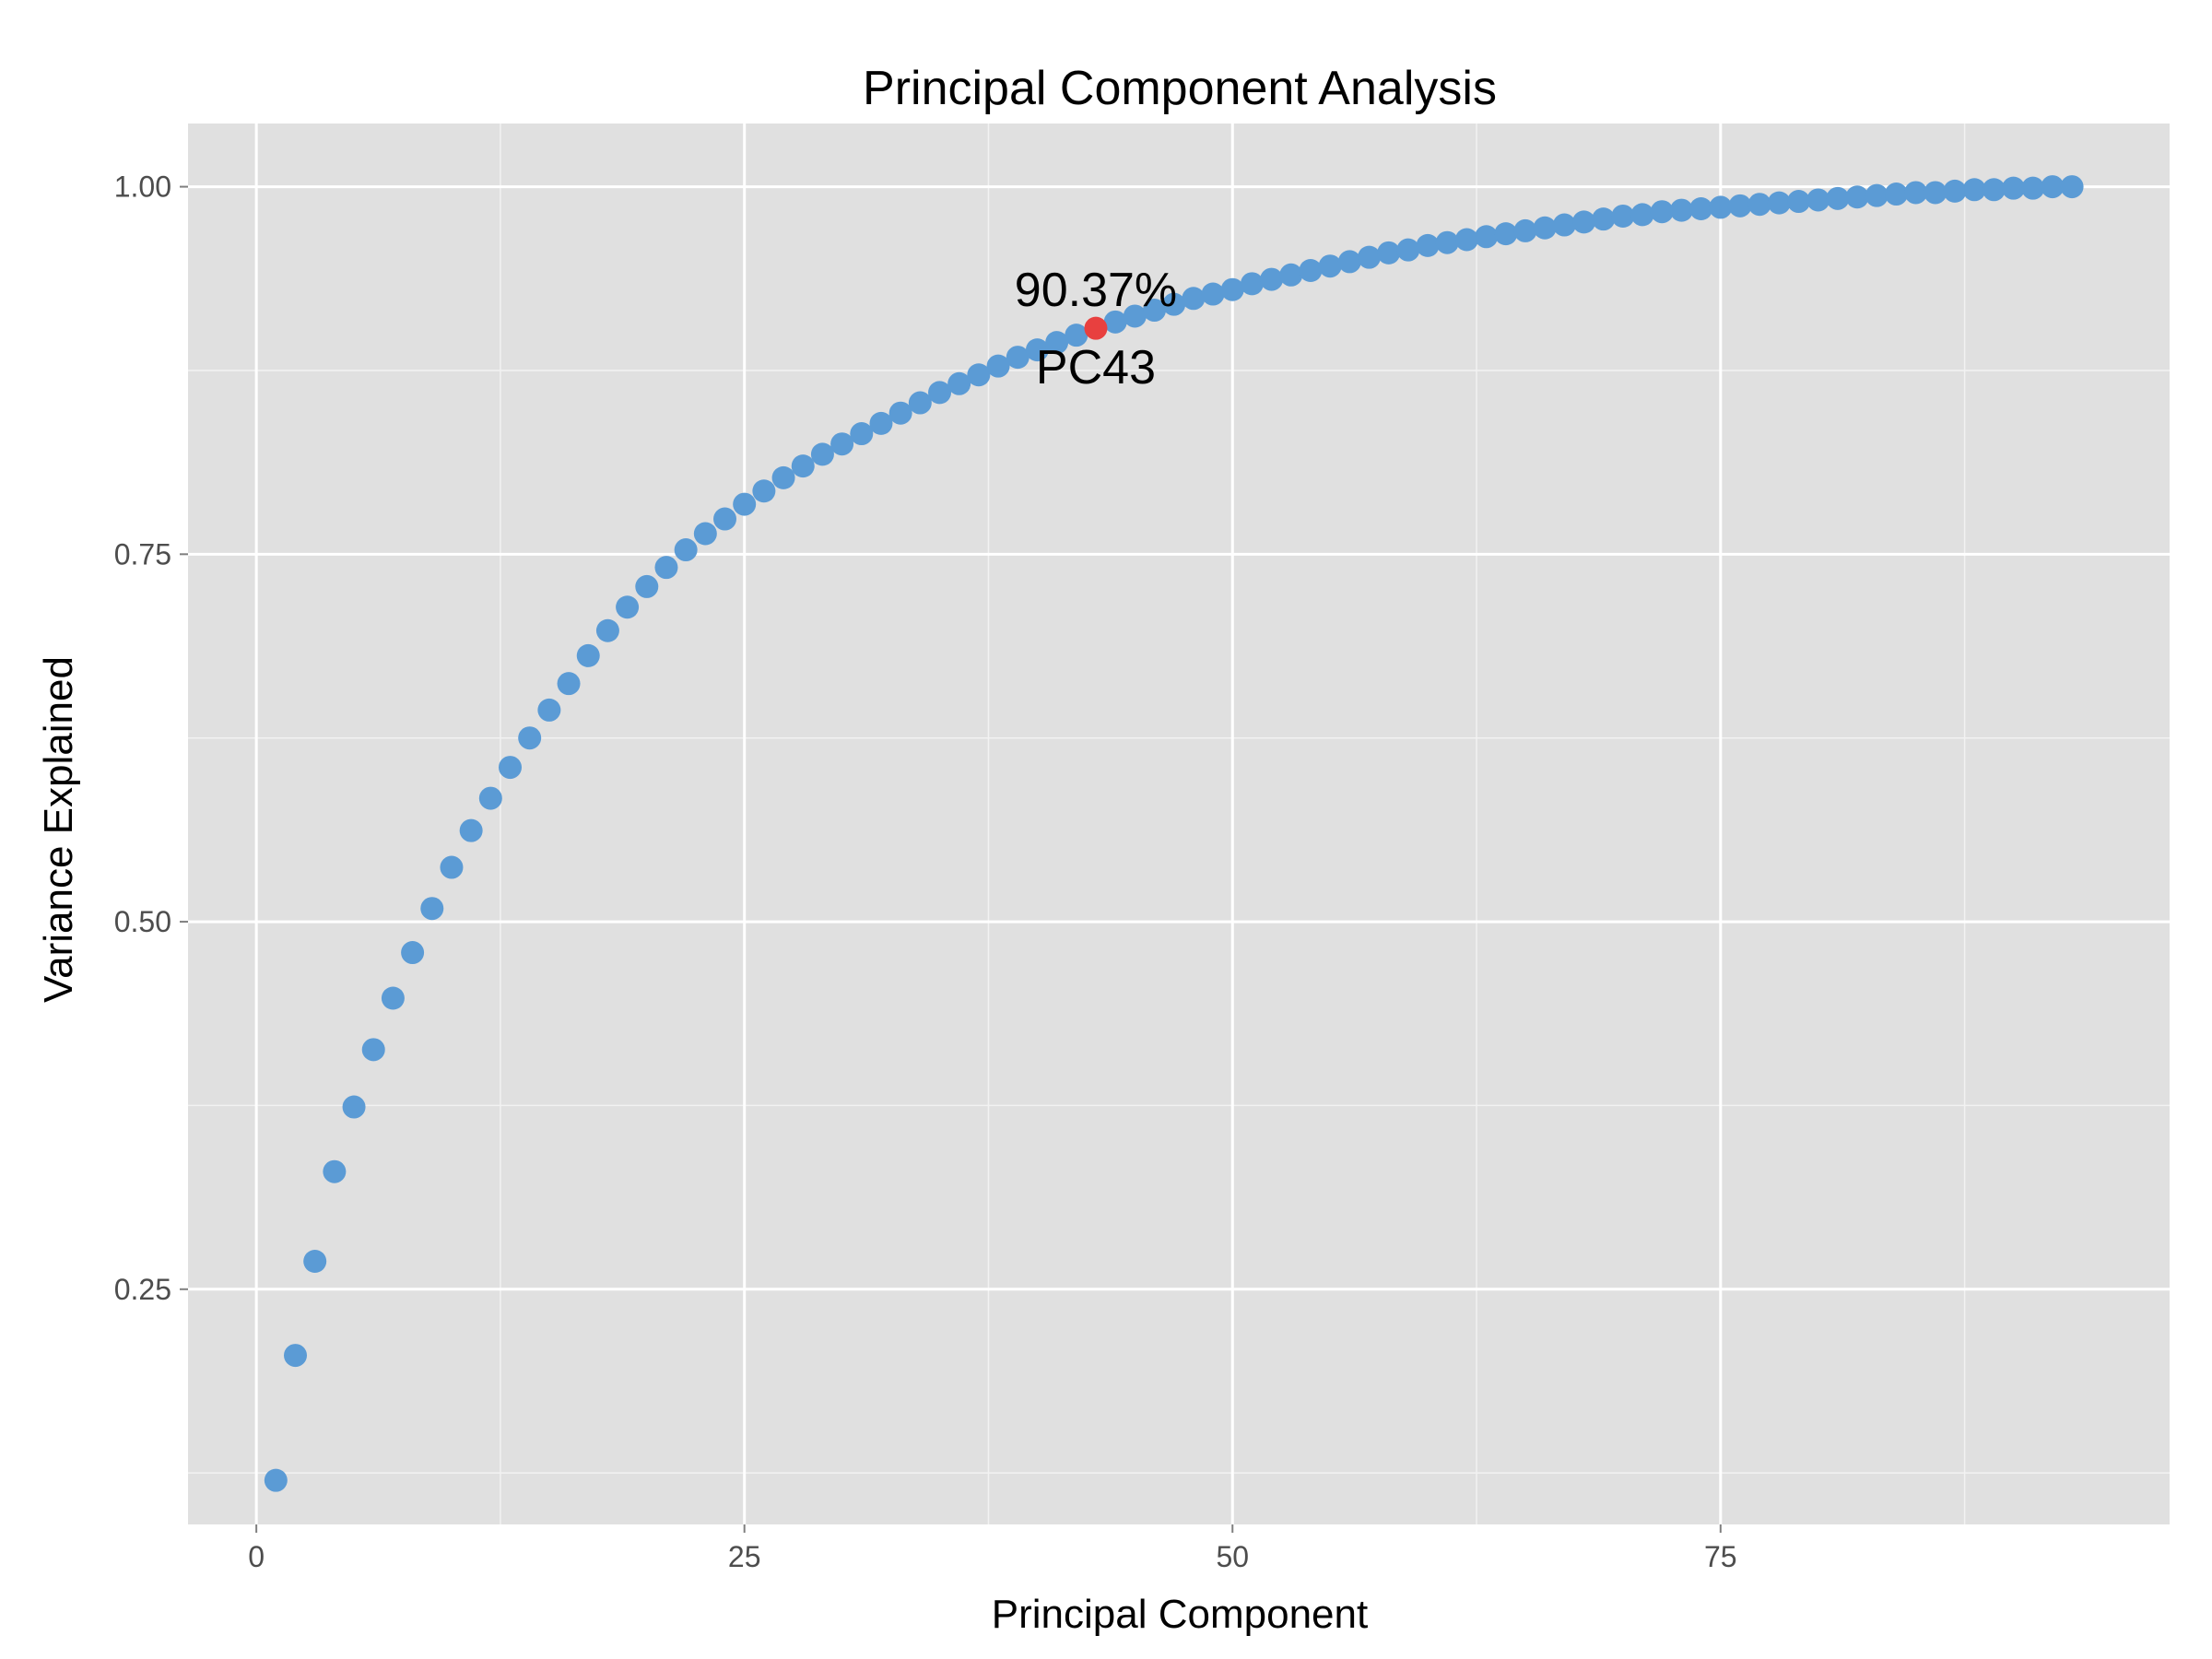 The height and width of the screenshot is (1659, 2212). Describe the element at coordinates (1180, 1614) in the screenshot. I see `x-axis-title: Principal Component` at that location.